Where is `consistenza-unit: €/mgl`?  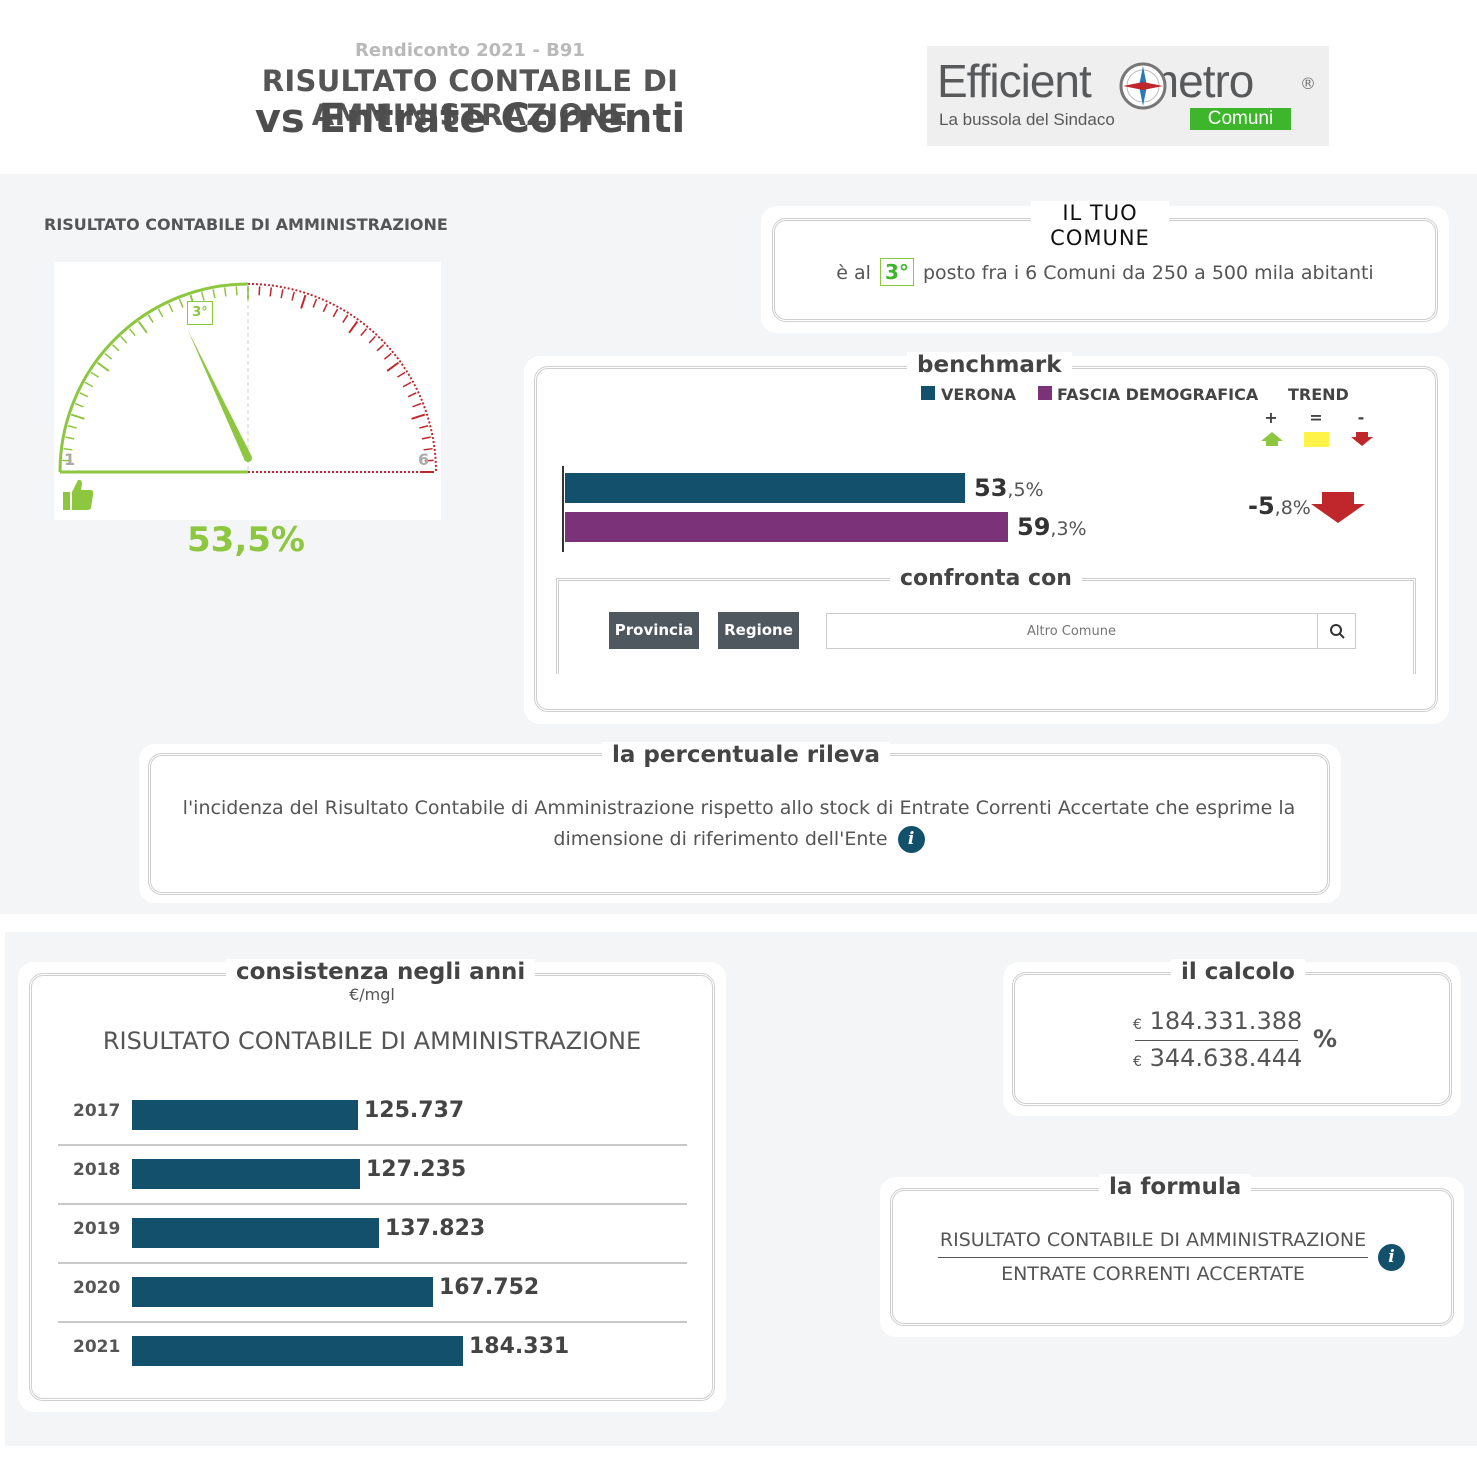
consistenza-unit: €/mgl is located at coordinates (372, 994).